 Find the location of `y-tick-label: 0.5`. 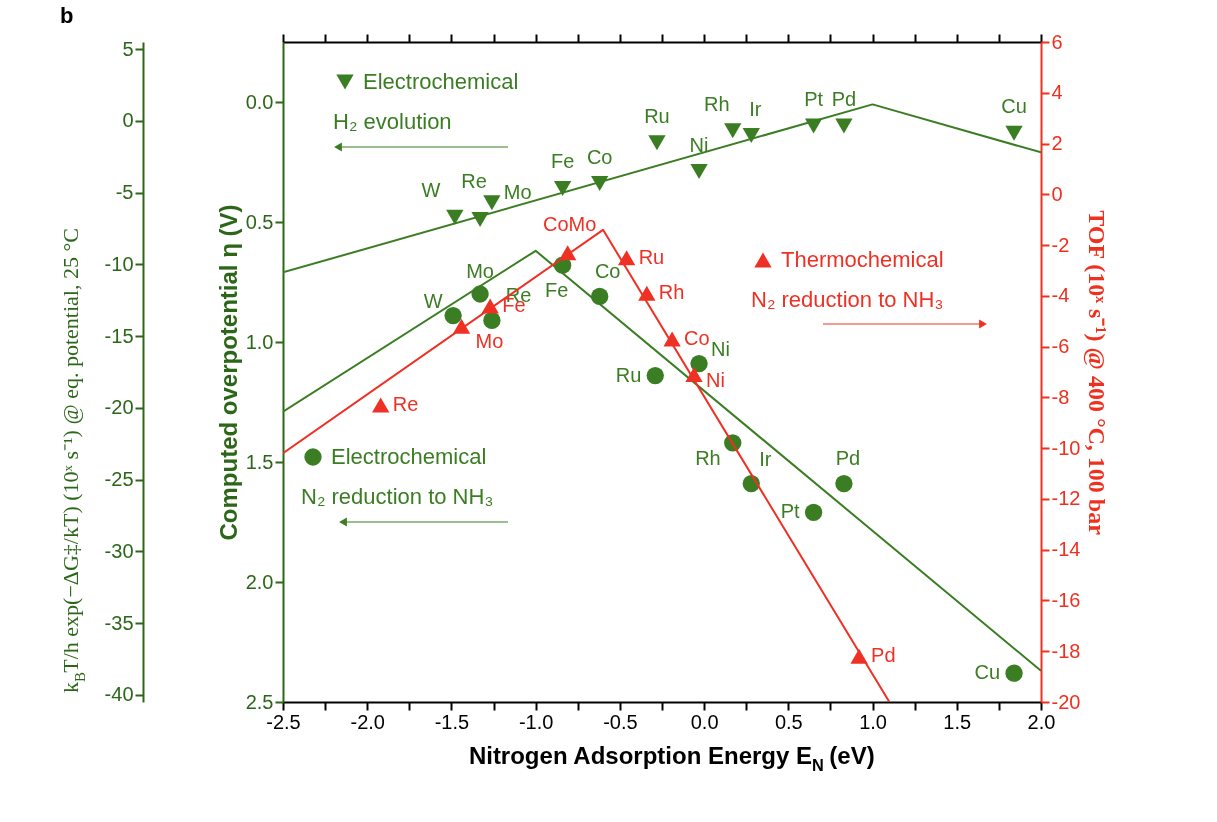

y-tick-label: 0.5 is located at coordinates (259, 221).